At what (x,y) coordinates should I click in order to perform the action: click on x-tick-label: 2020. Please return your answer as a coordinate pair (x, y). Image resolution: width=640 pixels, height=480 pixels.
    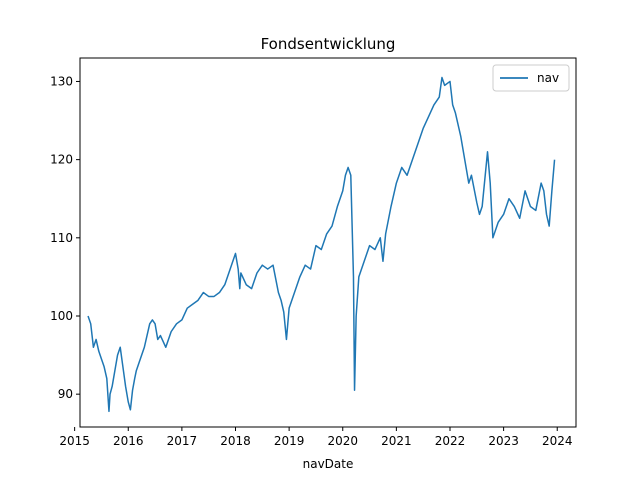
    Looking at the image, I should click on (342, 441).